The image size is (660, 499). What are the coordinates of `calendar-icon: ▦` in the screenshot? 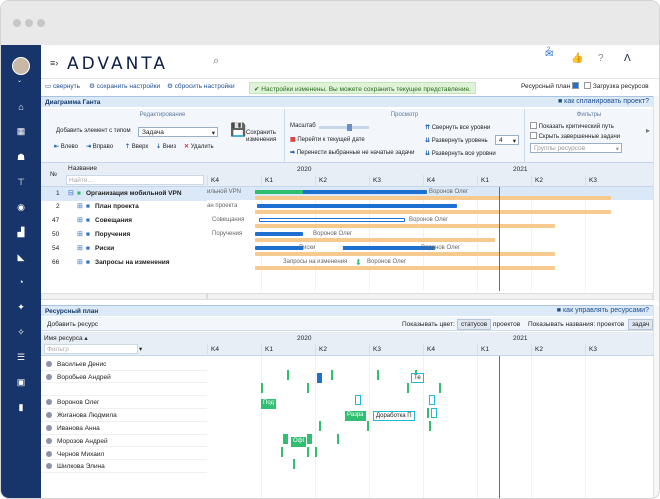 It's located at (21, 131).